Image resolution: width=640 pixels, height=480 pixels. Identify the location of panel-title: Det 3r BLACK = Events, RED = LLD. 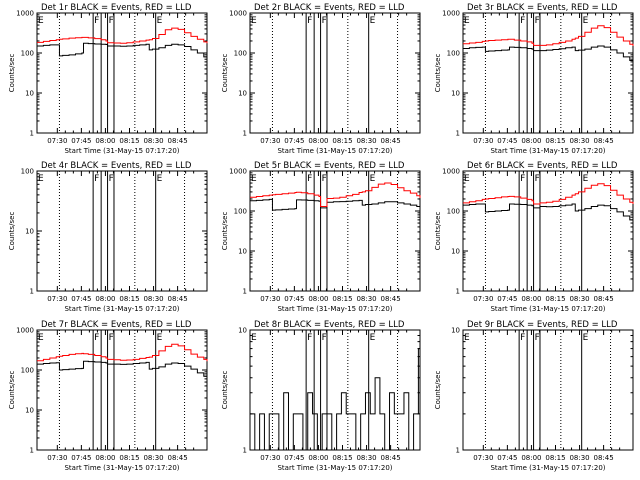
(542, 8).